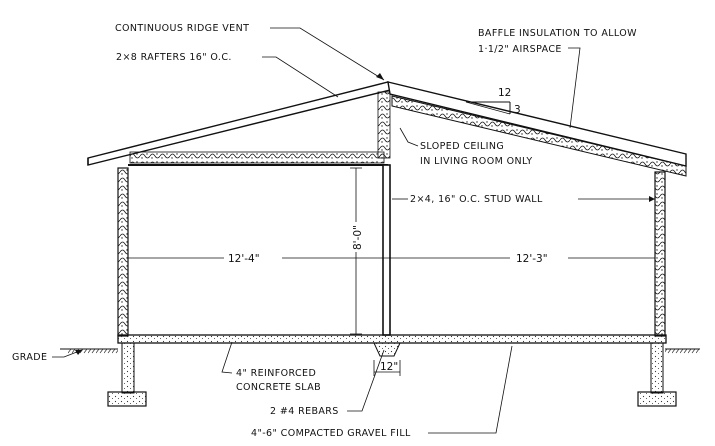 The image size is (715, 446). Describe the element at coordinates (357, 251) in the screenshot. I see `height-dimension: 8'-0"` at that location.